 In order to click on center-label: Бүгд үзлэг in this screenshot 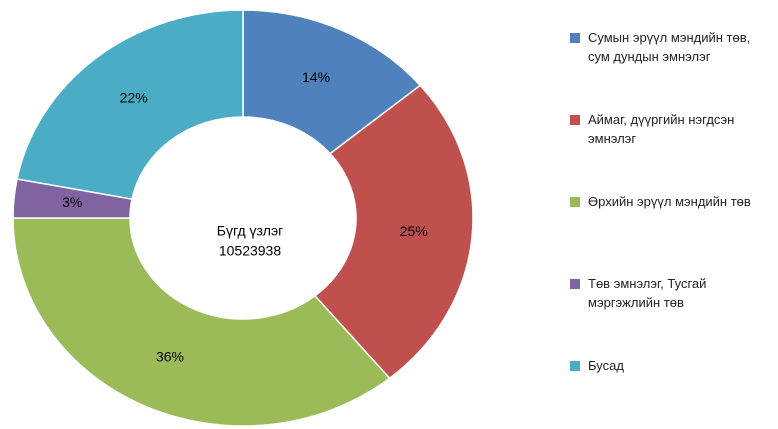, I will do `click(250, 231)`.